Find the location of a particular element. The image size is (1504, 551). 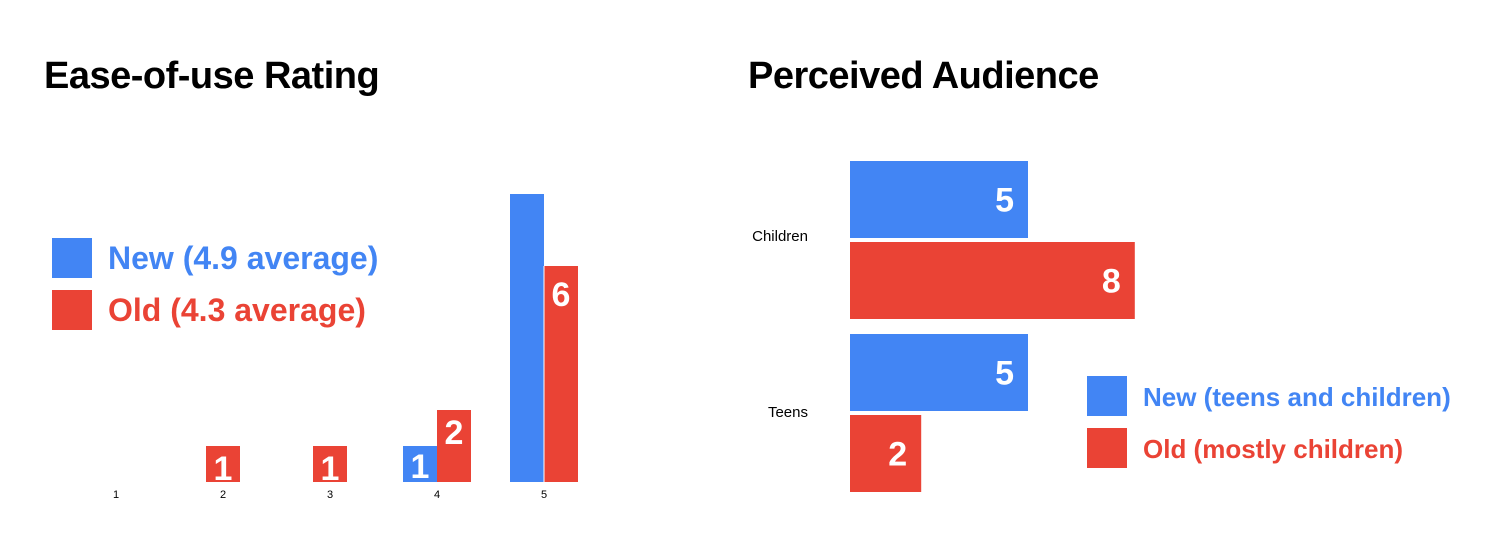

legend-swatch-new is located at coordinates (72, 258).